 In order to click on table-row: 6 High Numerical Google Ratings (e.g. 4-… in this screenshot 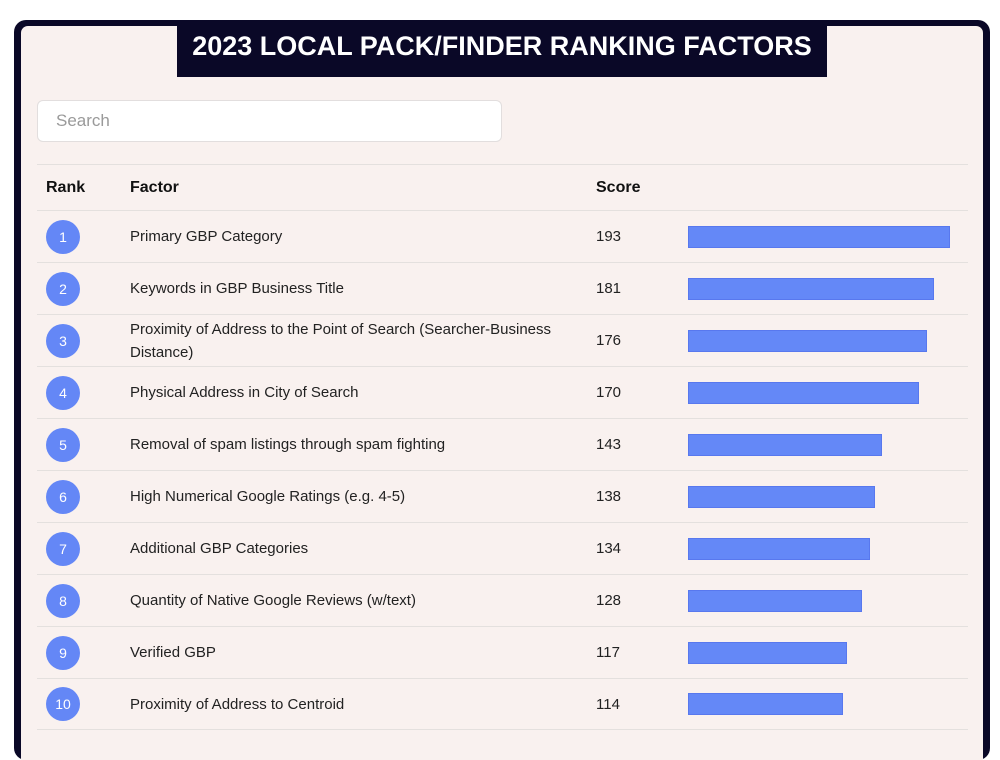, I will do `click(502, 496)`.